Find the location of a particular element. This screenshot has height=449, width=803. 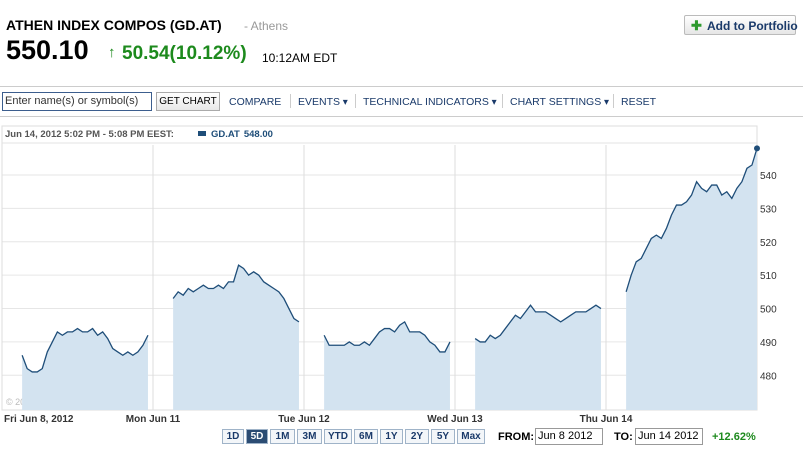

y-tick-label: 500 is located at coordinates (768, 310).